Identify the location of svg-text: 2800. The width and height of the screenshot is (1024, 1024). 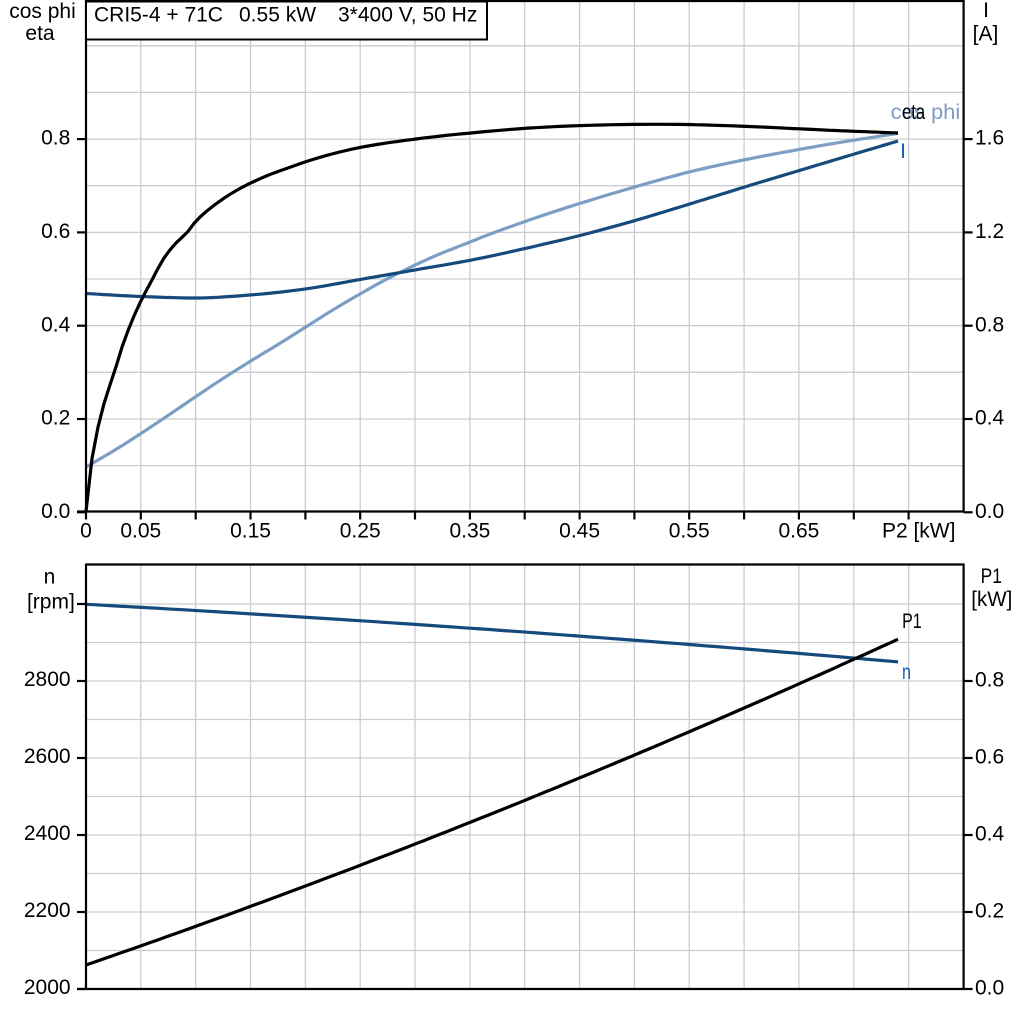
(47, 679).